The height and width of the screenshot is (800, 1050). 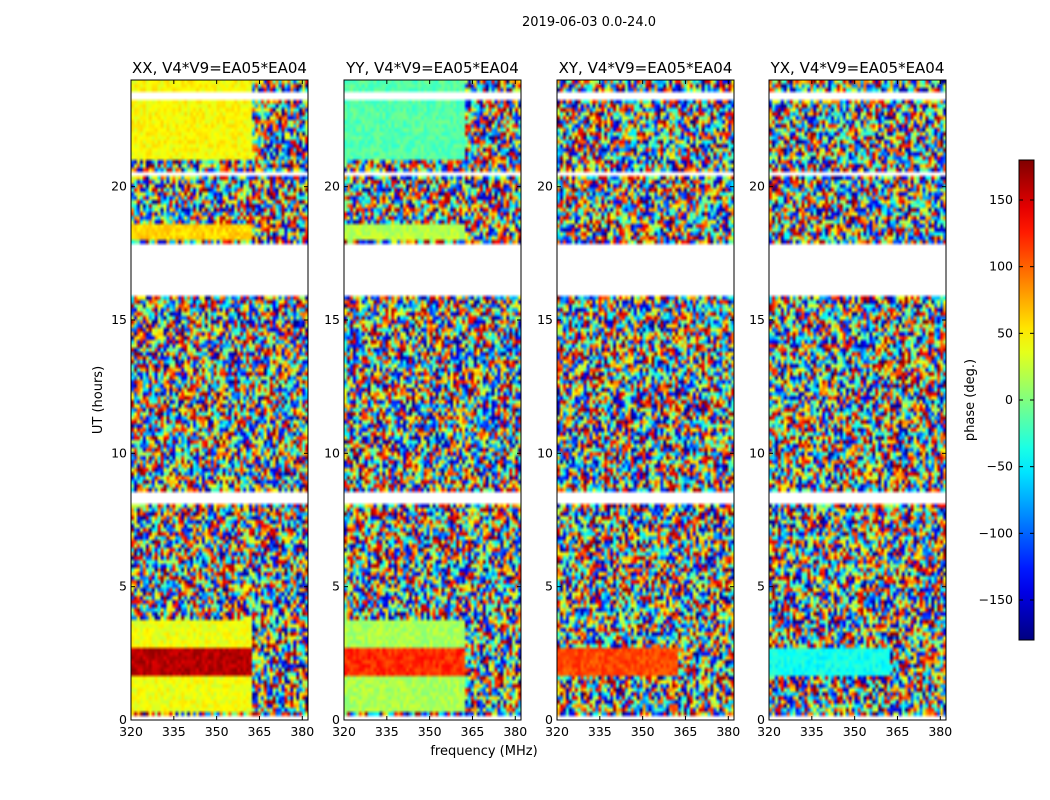 I want to click on colorbar: 150 100 50 0 −50 −100 −150, so click(x=1007, y=400).